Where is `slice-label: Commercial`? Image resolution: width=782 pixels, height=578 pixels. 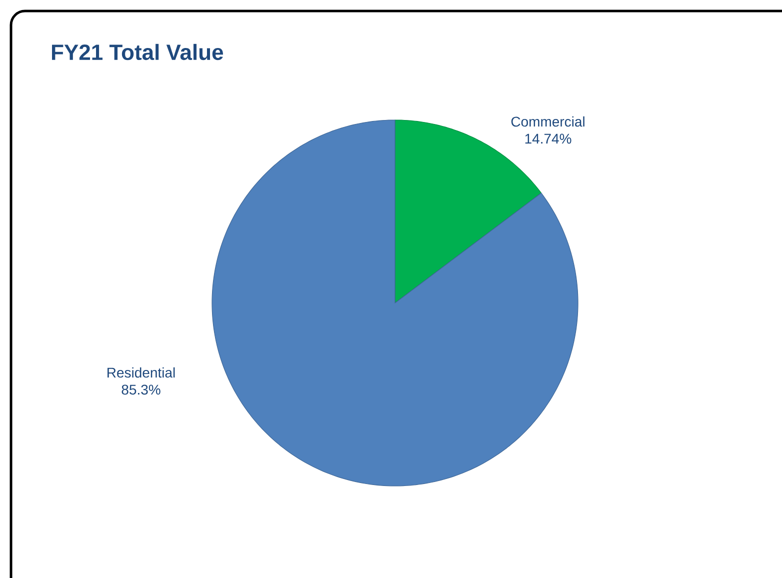
slice-label: Commercial is located at coordinates (547, 121).